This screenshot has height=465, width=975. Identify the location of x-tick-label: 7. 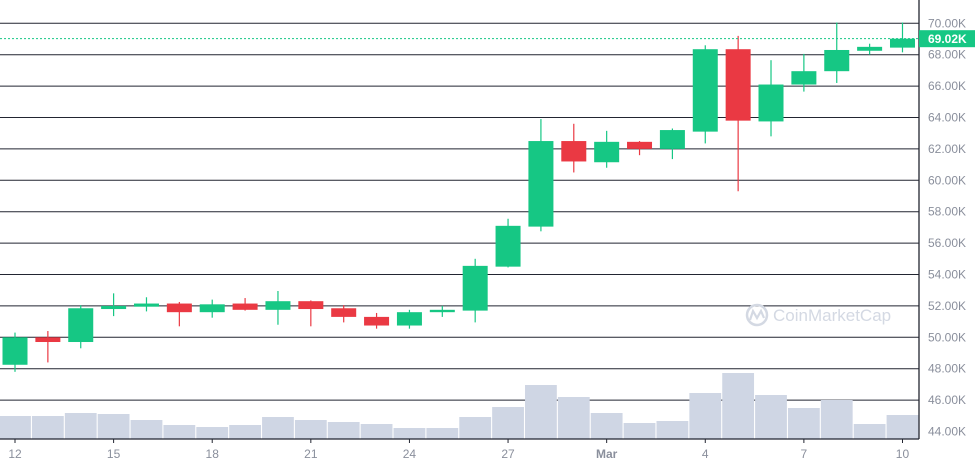
(804, 454).